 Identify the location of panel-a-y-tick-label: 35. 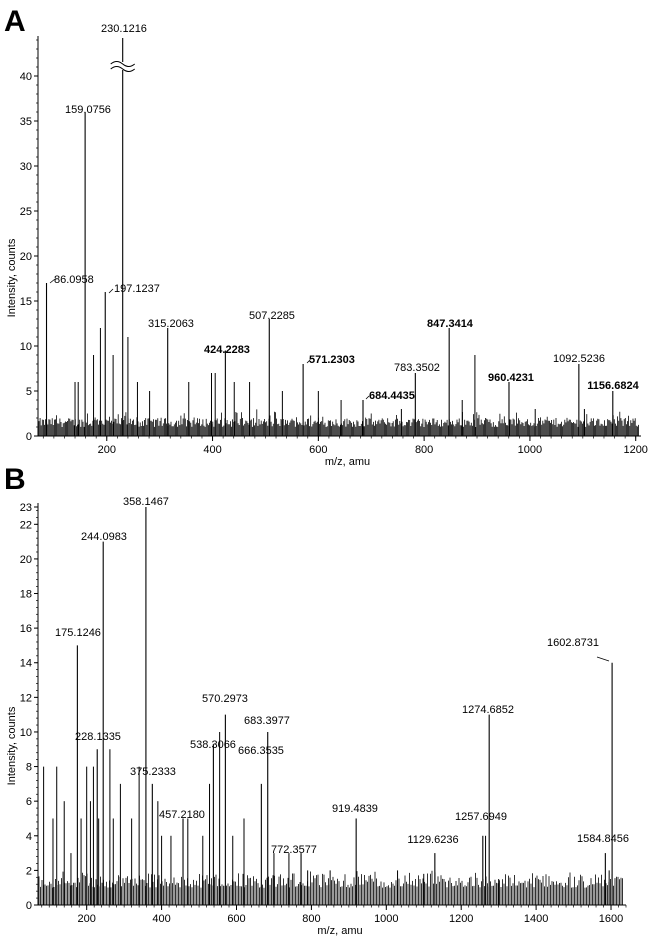
(26, 122).